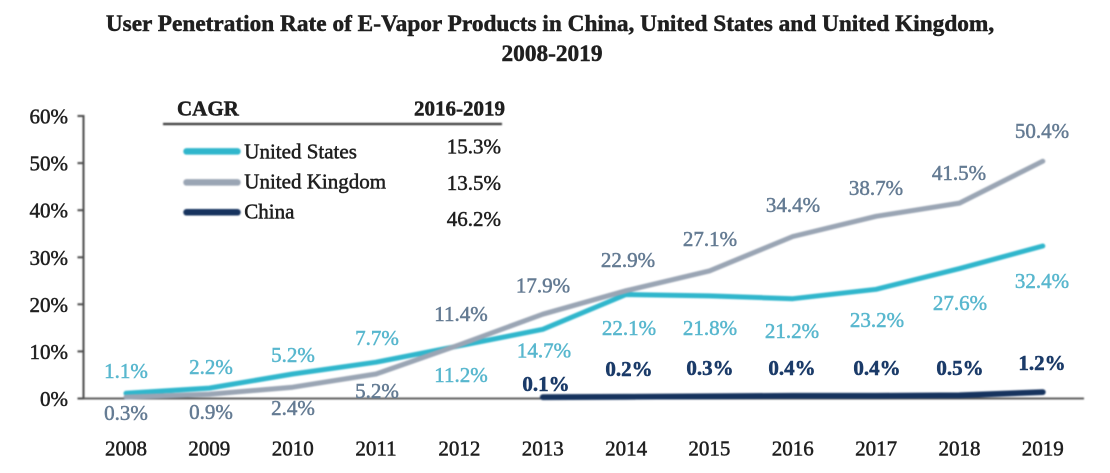 The image size is (1110, 473). I want to click on svg-text: 27.6%, so click(960, 303).